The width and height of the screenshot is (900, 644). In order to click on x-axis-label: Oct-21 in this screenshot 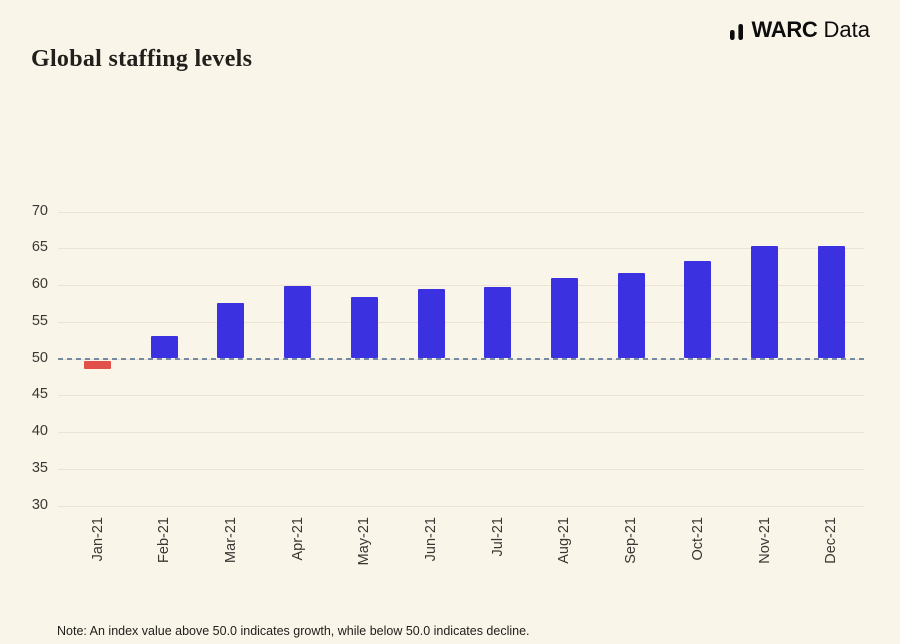, I will do `click(697, 539)`.